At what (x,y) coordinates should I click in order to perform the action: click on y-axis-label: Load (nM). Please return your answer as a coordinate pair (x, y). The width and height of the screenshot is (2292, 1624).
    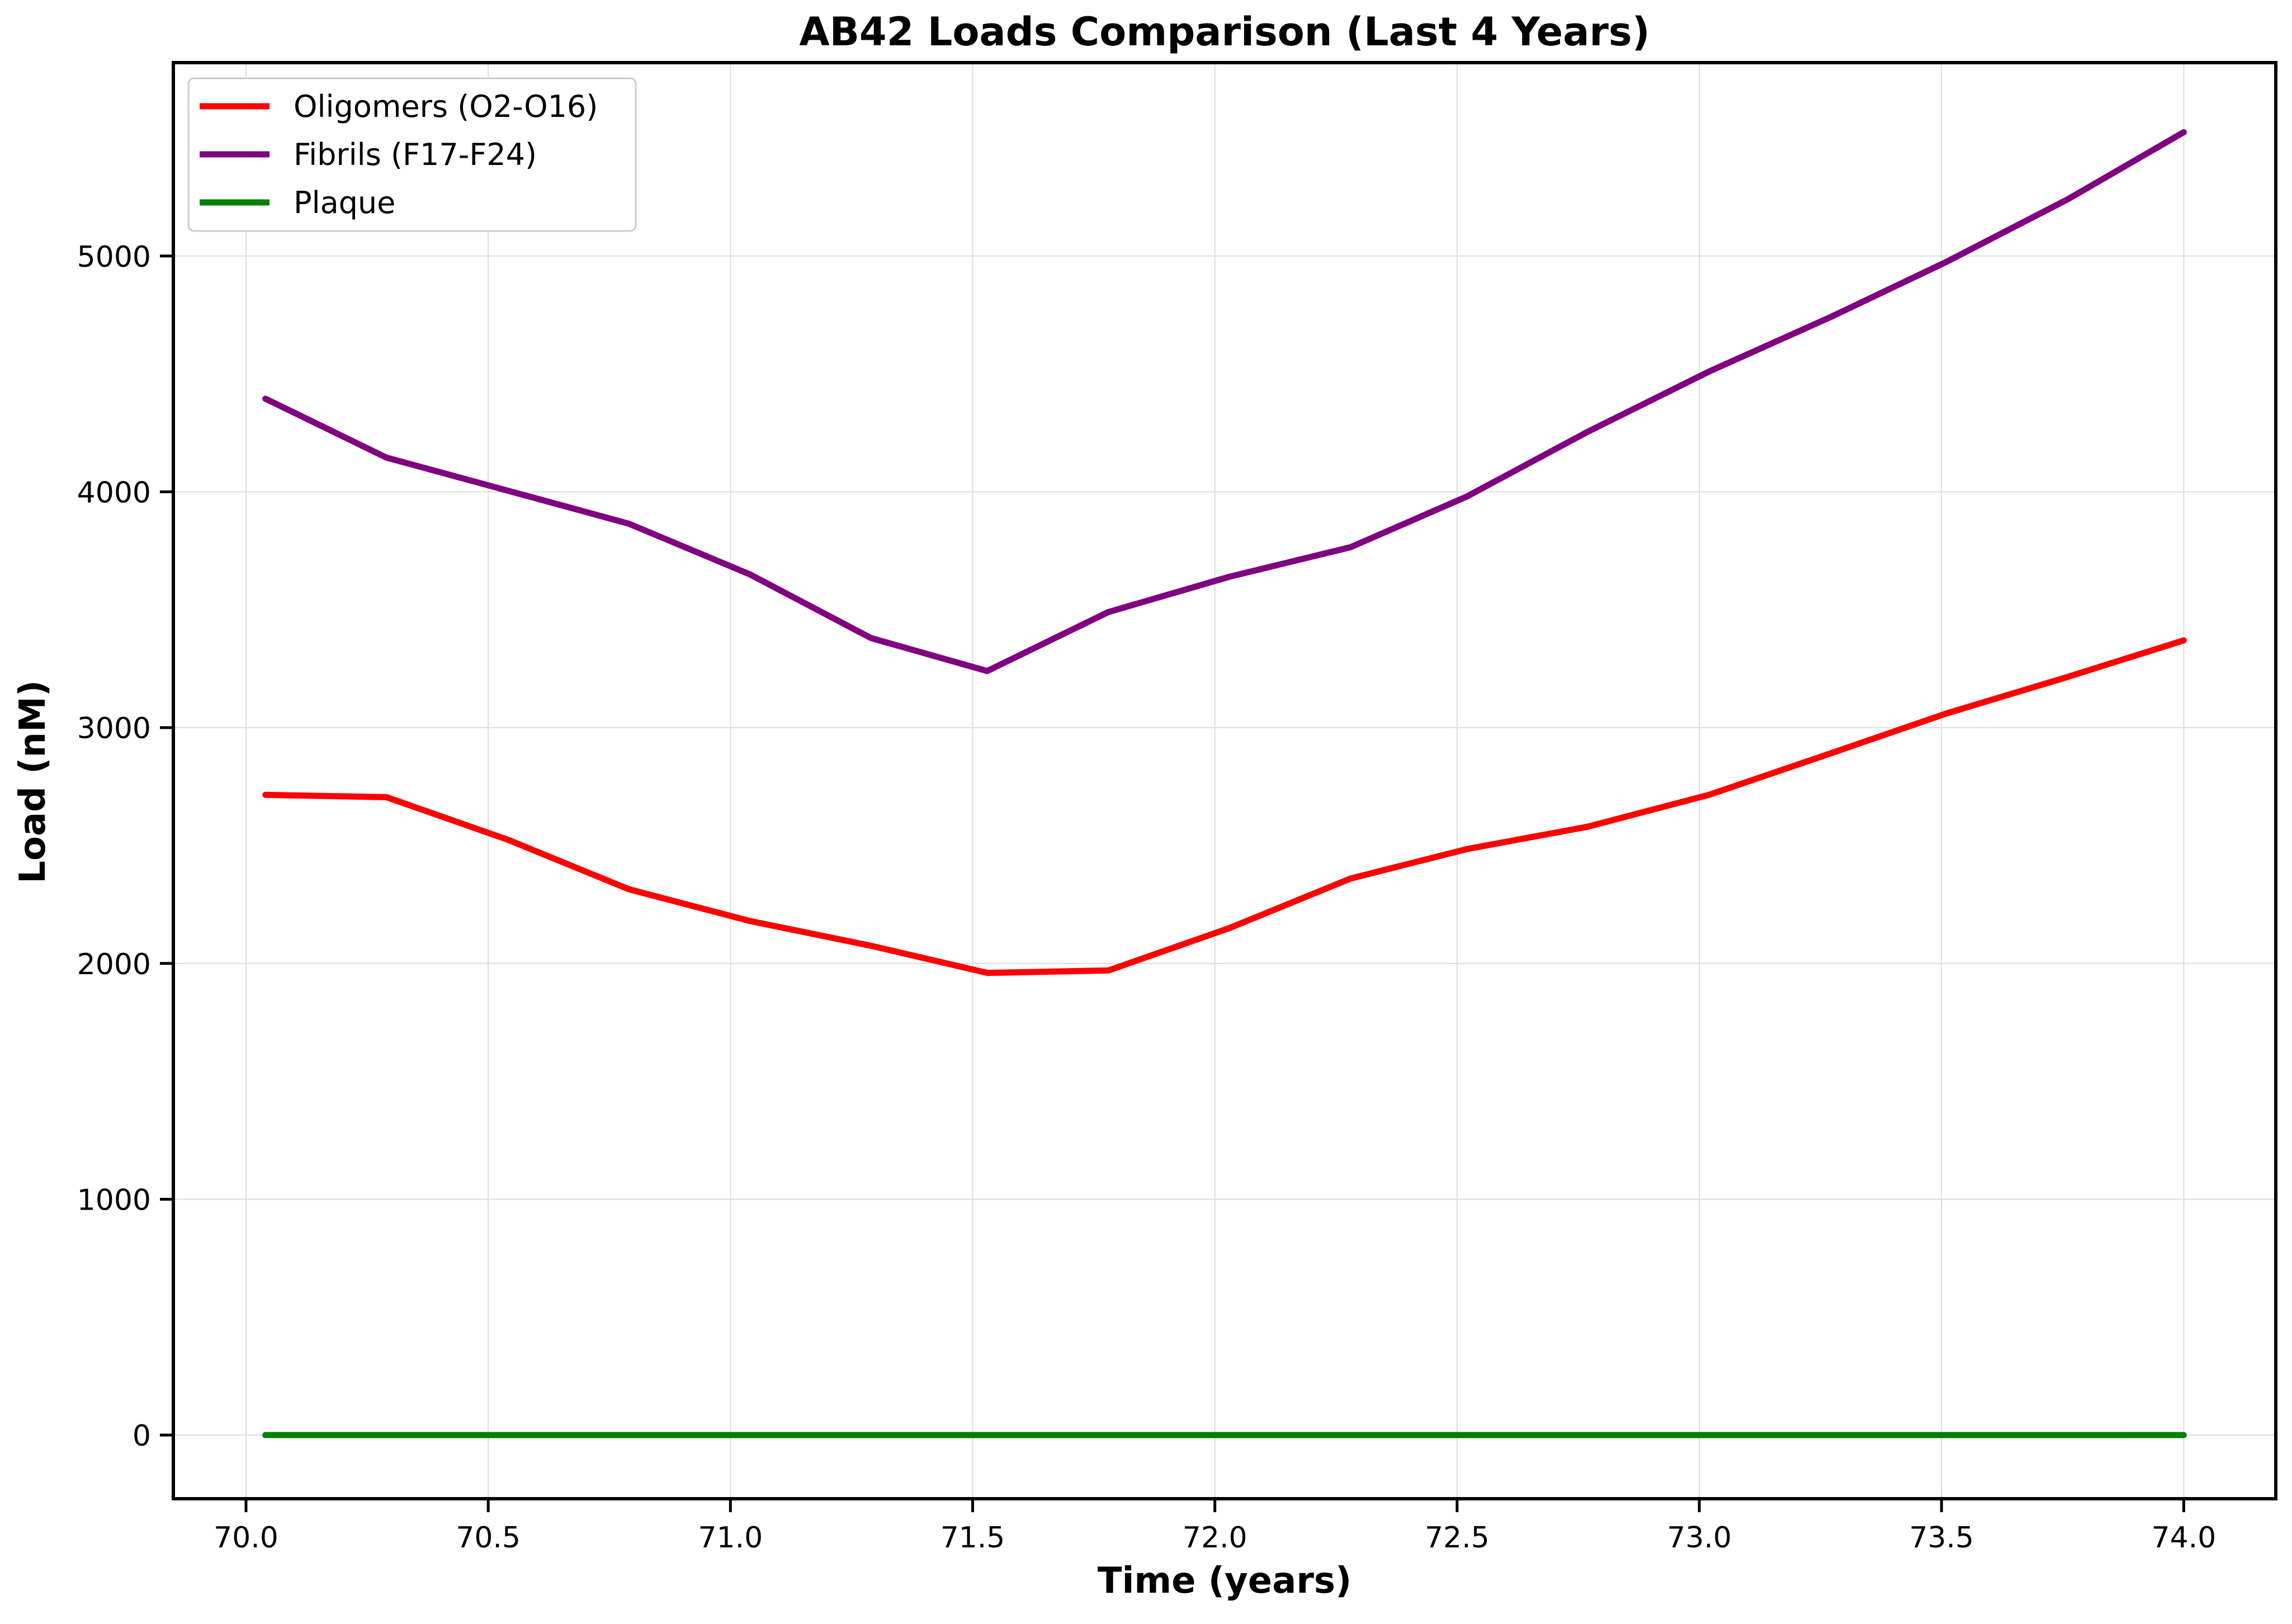
    Looking at the image, I should click on (33, 782).